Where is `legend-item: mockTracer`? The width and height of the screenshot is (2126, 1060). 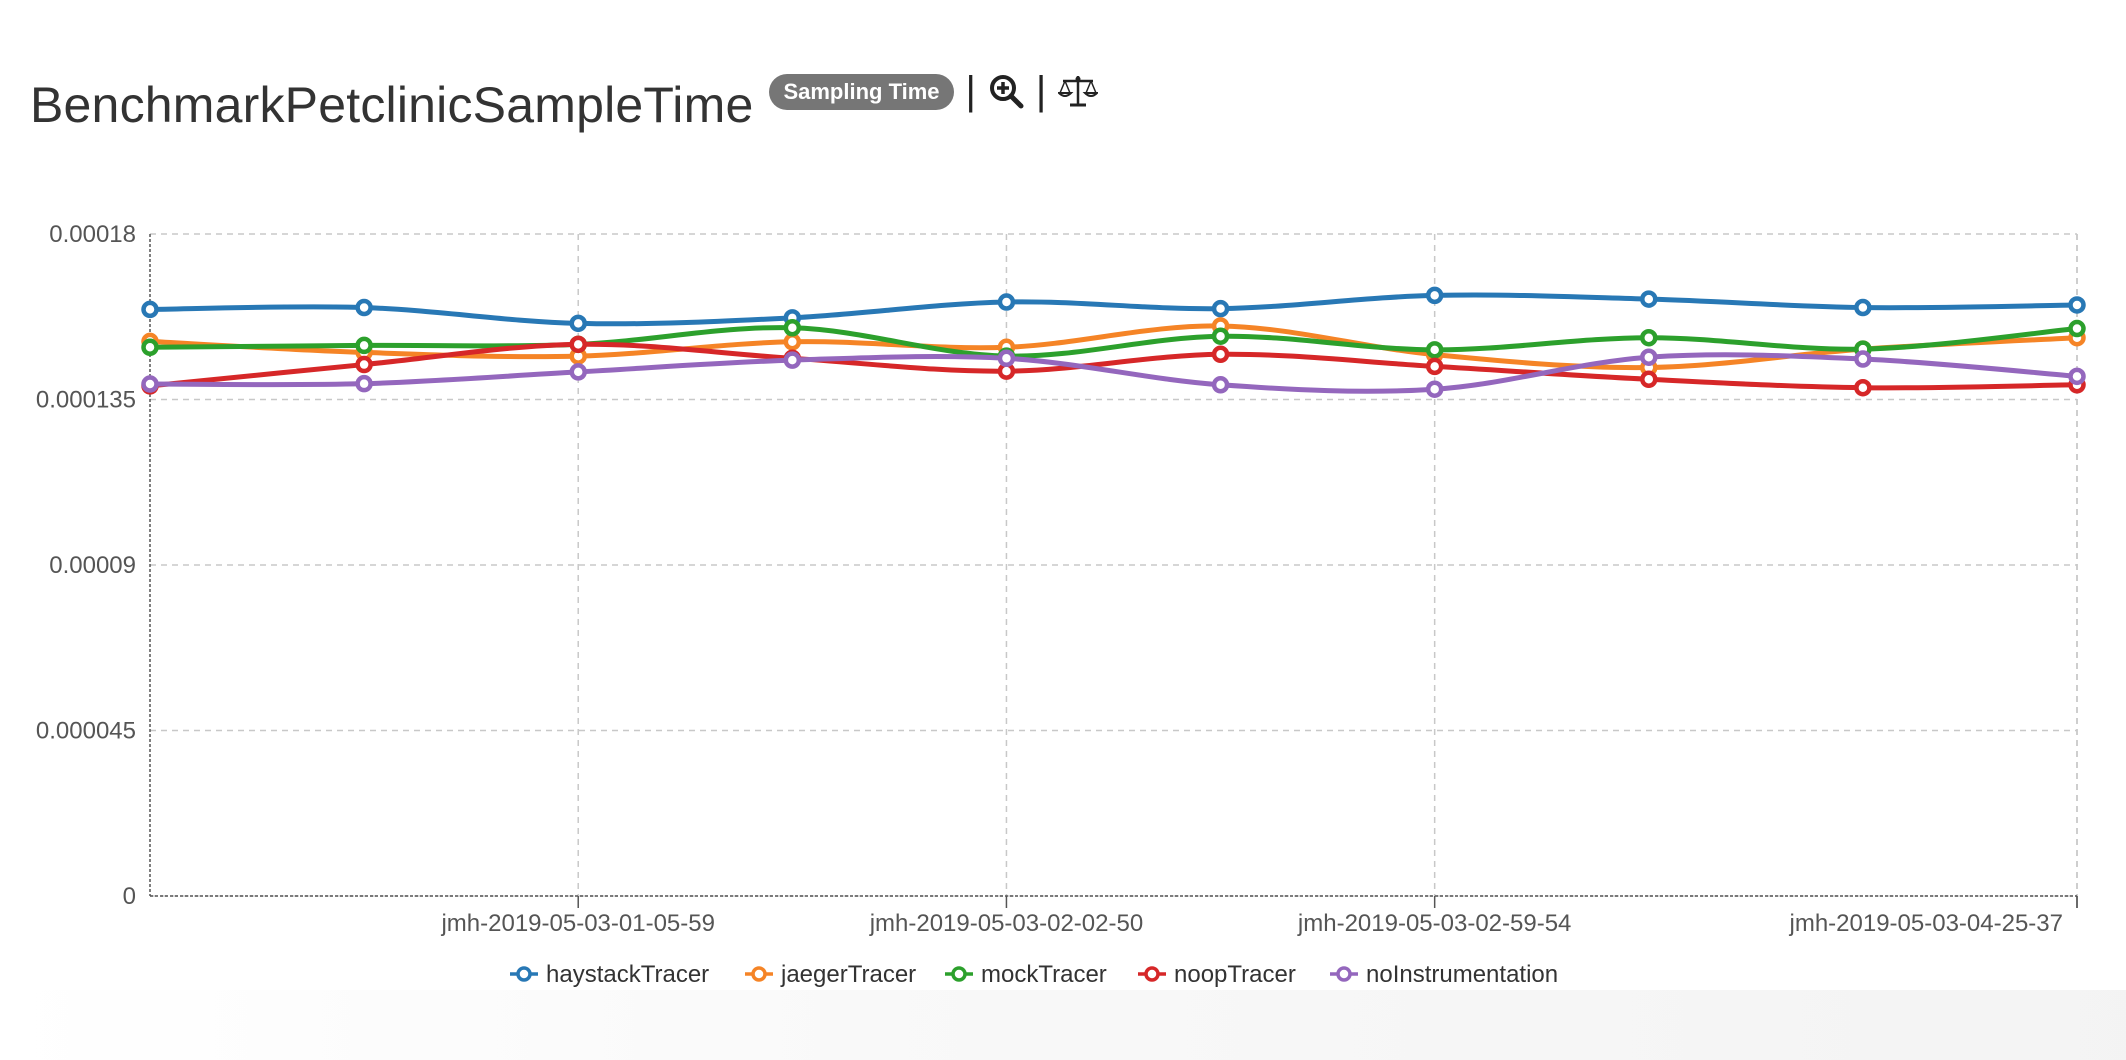 legend-item: mockTracer is located at coordinates (1026, 974).